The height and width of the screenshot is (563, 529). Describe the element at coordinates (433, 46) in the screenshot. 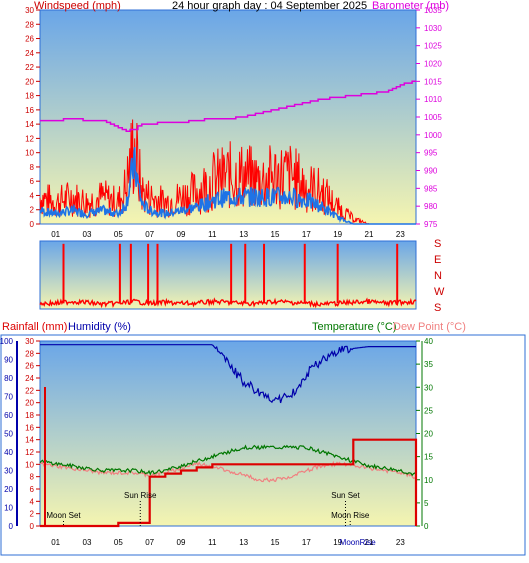

I see `barometer-tick-label: 1025` at that location.